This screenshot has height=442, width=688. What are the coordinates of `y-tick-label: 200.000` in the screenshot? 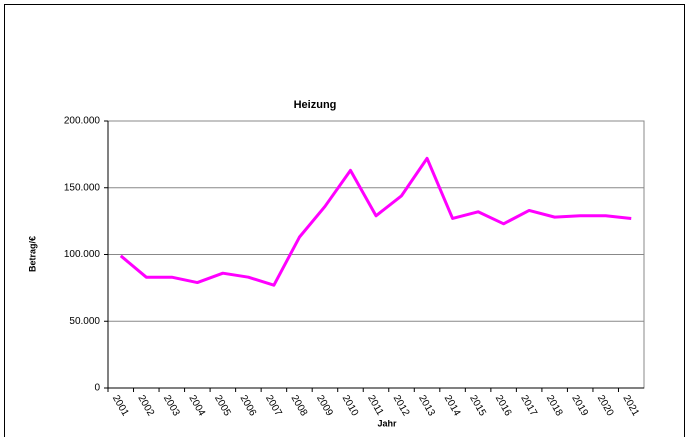 It's located at (82, 121).